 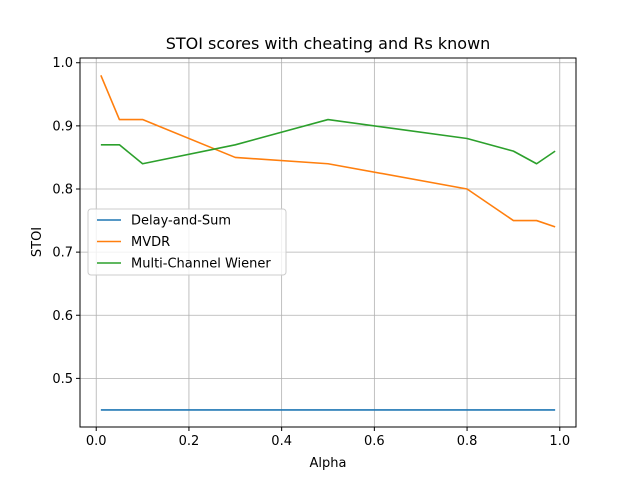 What do you see at coordinates (62, 63) in the screenshot?
I see `y-tick-label: 1.0` at bounding box center [62, 63].